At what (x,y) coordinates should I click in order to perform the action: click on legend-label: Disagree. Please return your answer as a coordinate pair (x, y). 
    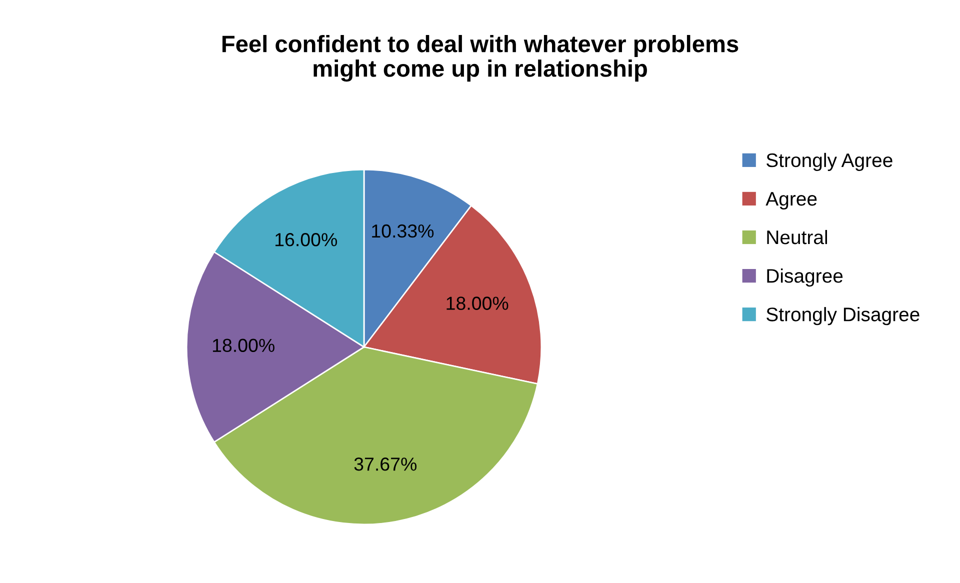
    Looking at the image, I should click on (805, 277).